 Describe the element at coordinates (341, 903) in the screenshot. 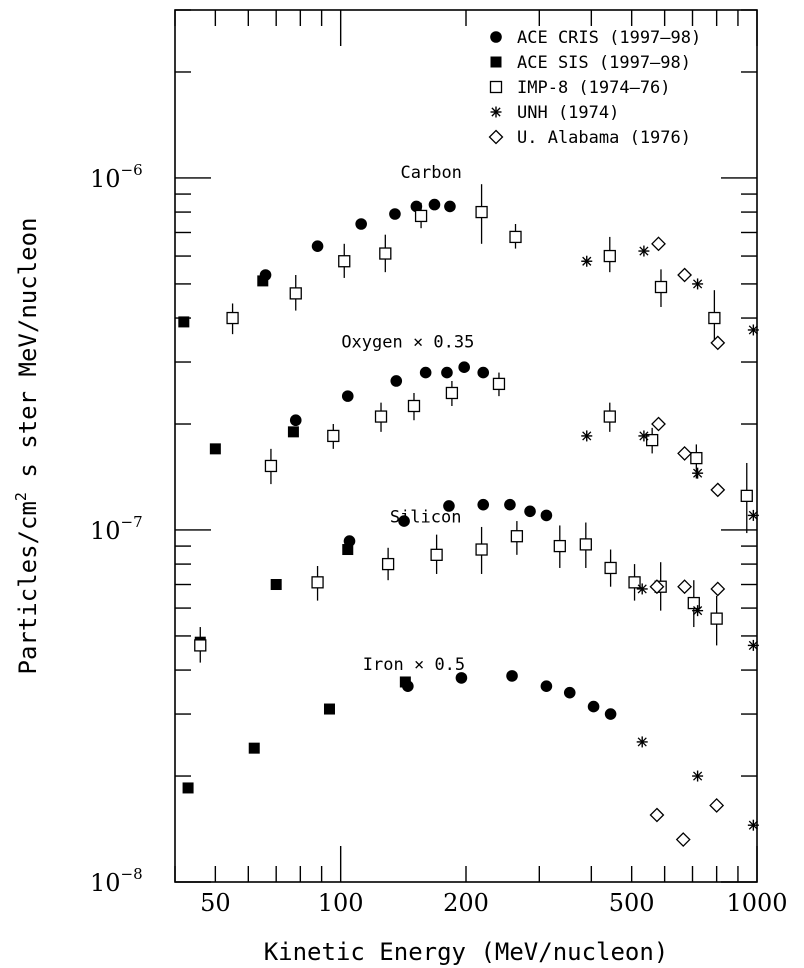

I see `x-tick-label: 100` at that location.